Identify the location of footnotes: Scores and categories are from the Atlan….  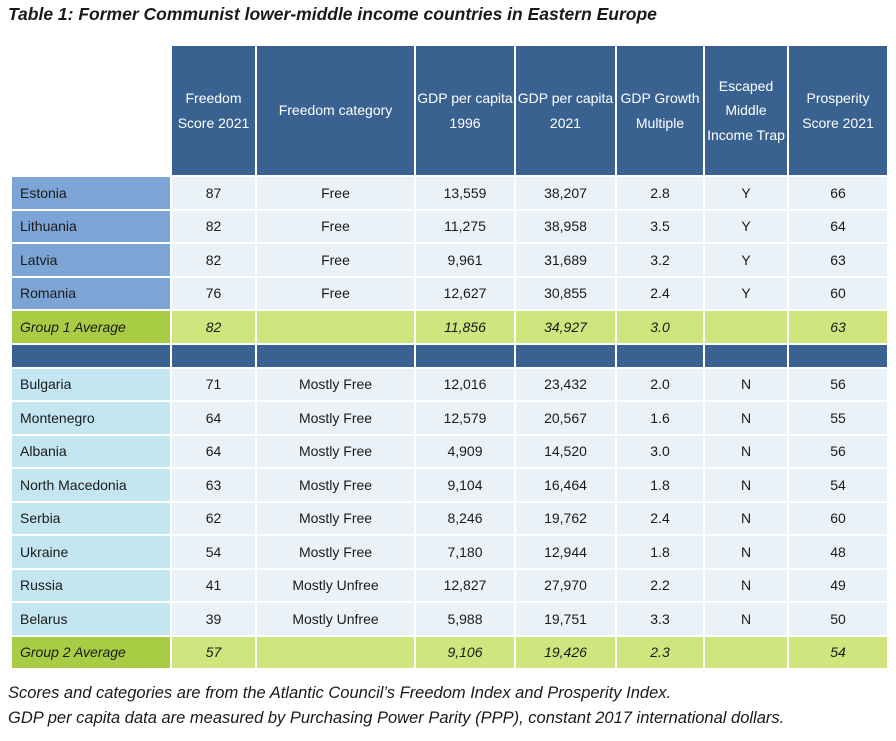
(396, 706).